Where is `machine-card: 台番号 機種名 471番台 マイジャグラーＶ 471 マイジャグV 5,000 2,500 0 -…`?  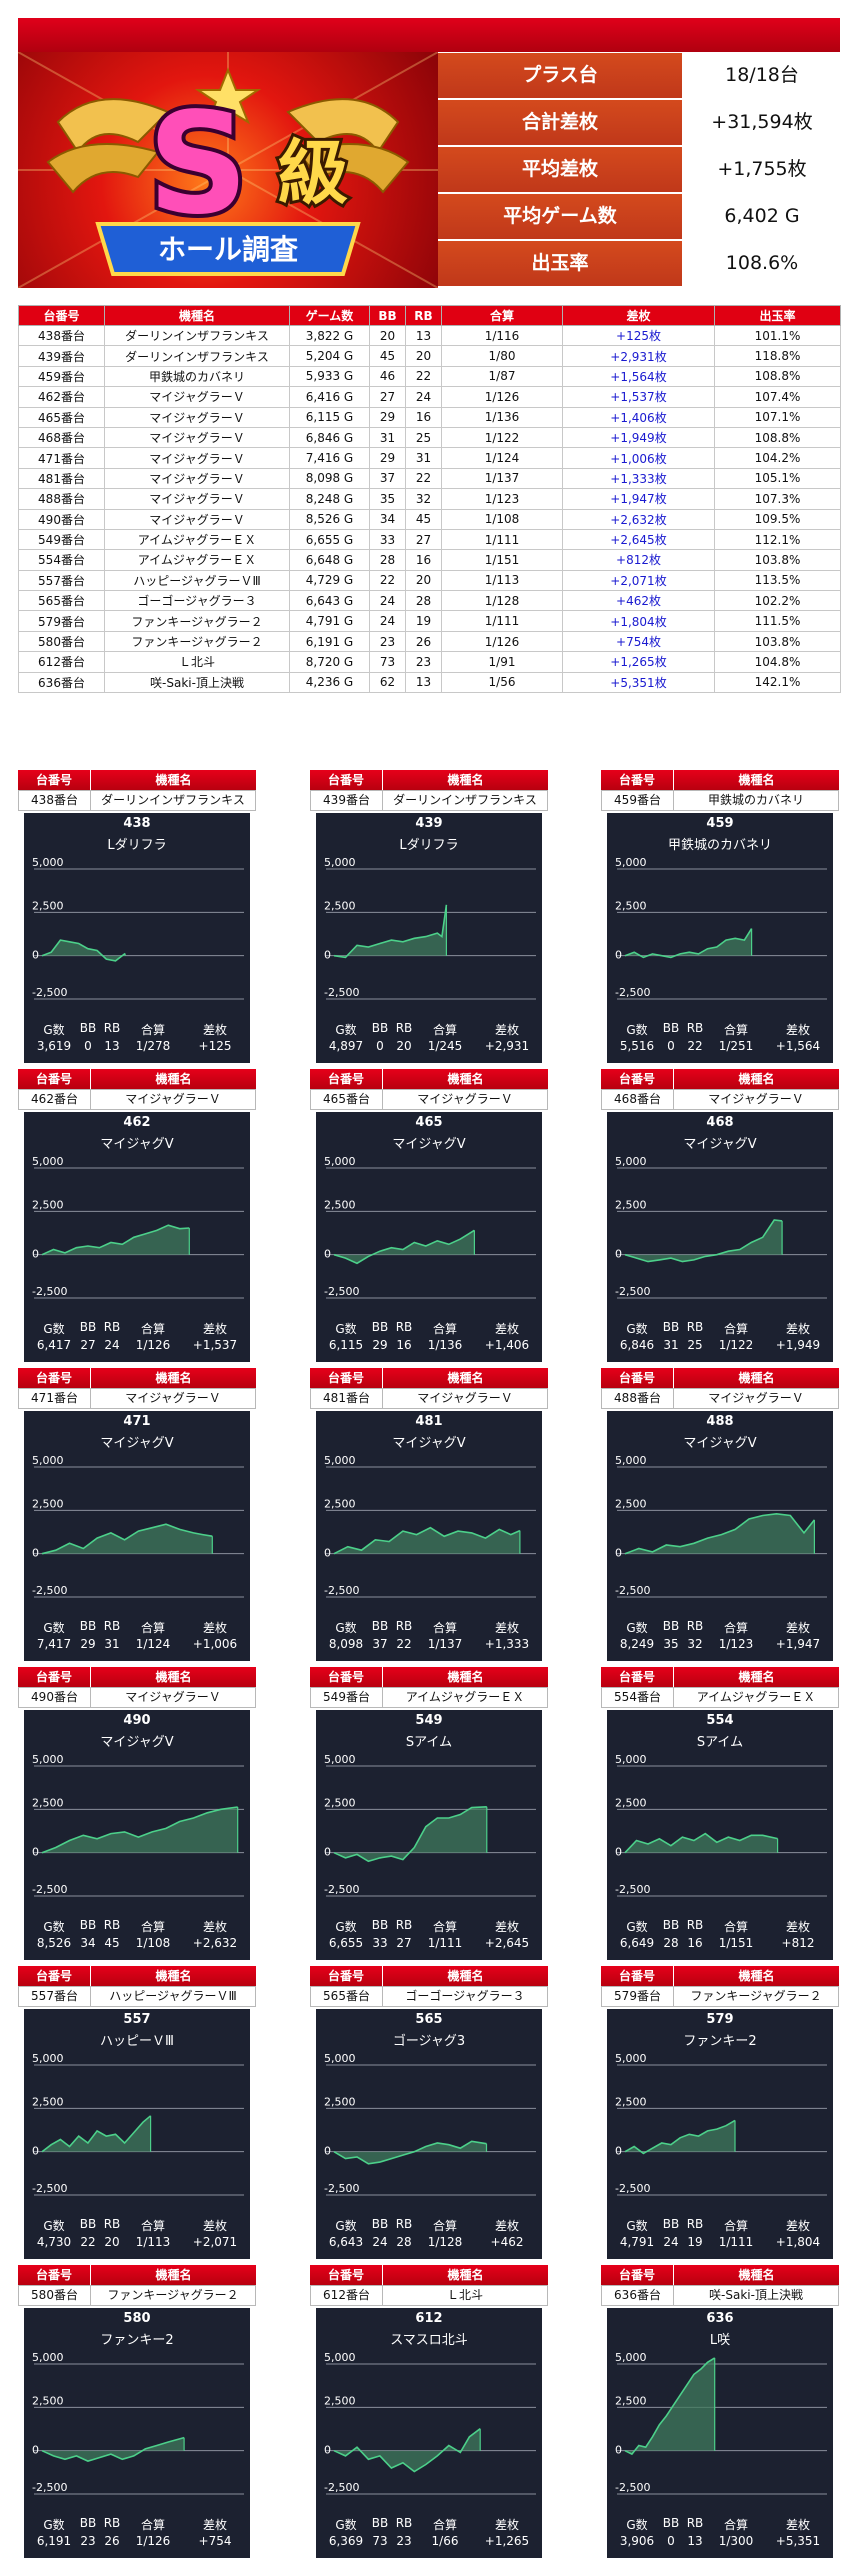 machine-card: 台番号 機種名 471番台 マイジャグラーＶ 471 マイジャグV 5,000 2,500 0 -… is located at coordinates (137, 1517).